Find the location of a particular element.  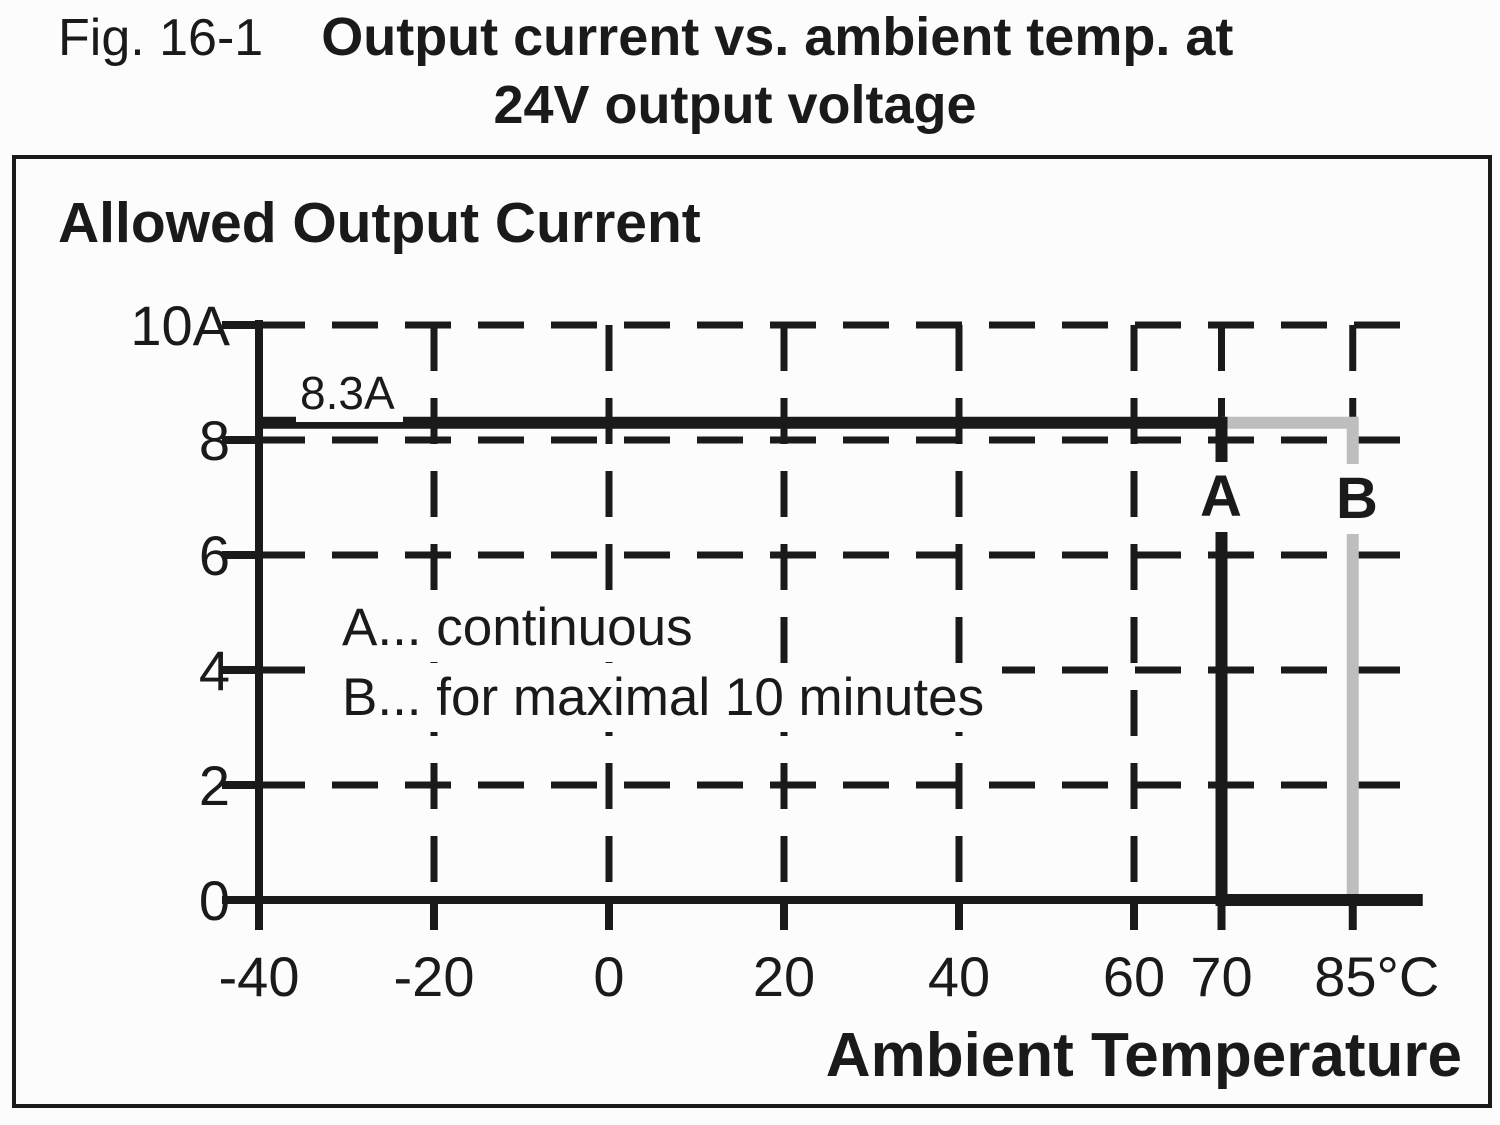

x-tick-label: 40 is located at coordinates (959, 976).